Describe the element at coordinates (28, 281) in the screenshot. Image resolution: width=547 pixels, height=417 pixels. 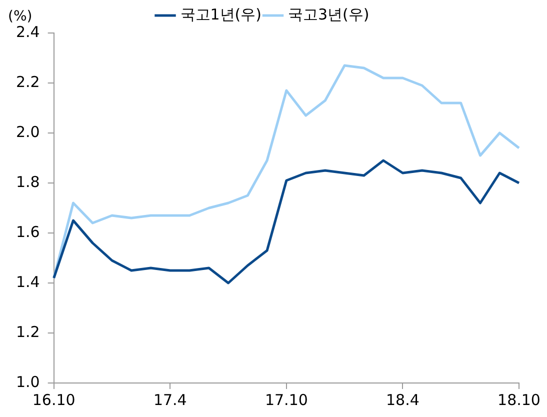
I see `y-tick-label: 1.4` at that location.